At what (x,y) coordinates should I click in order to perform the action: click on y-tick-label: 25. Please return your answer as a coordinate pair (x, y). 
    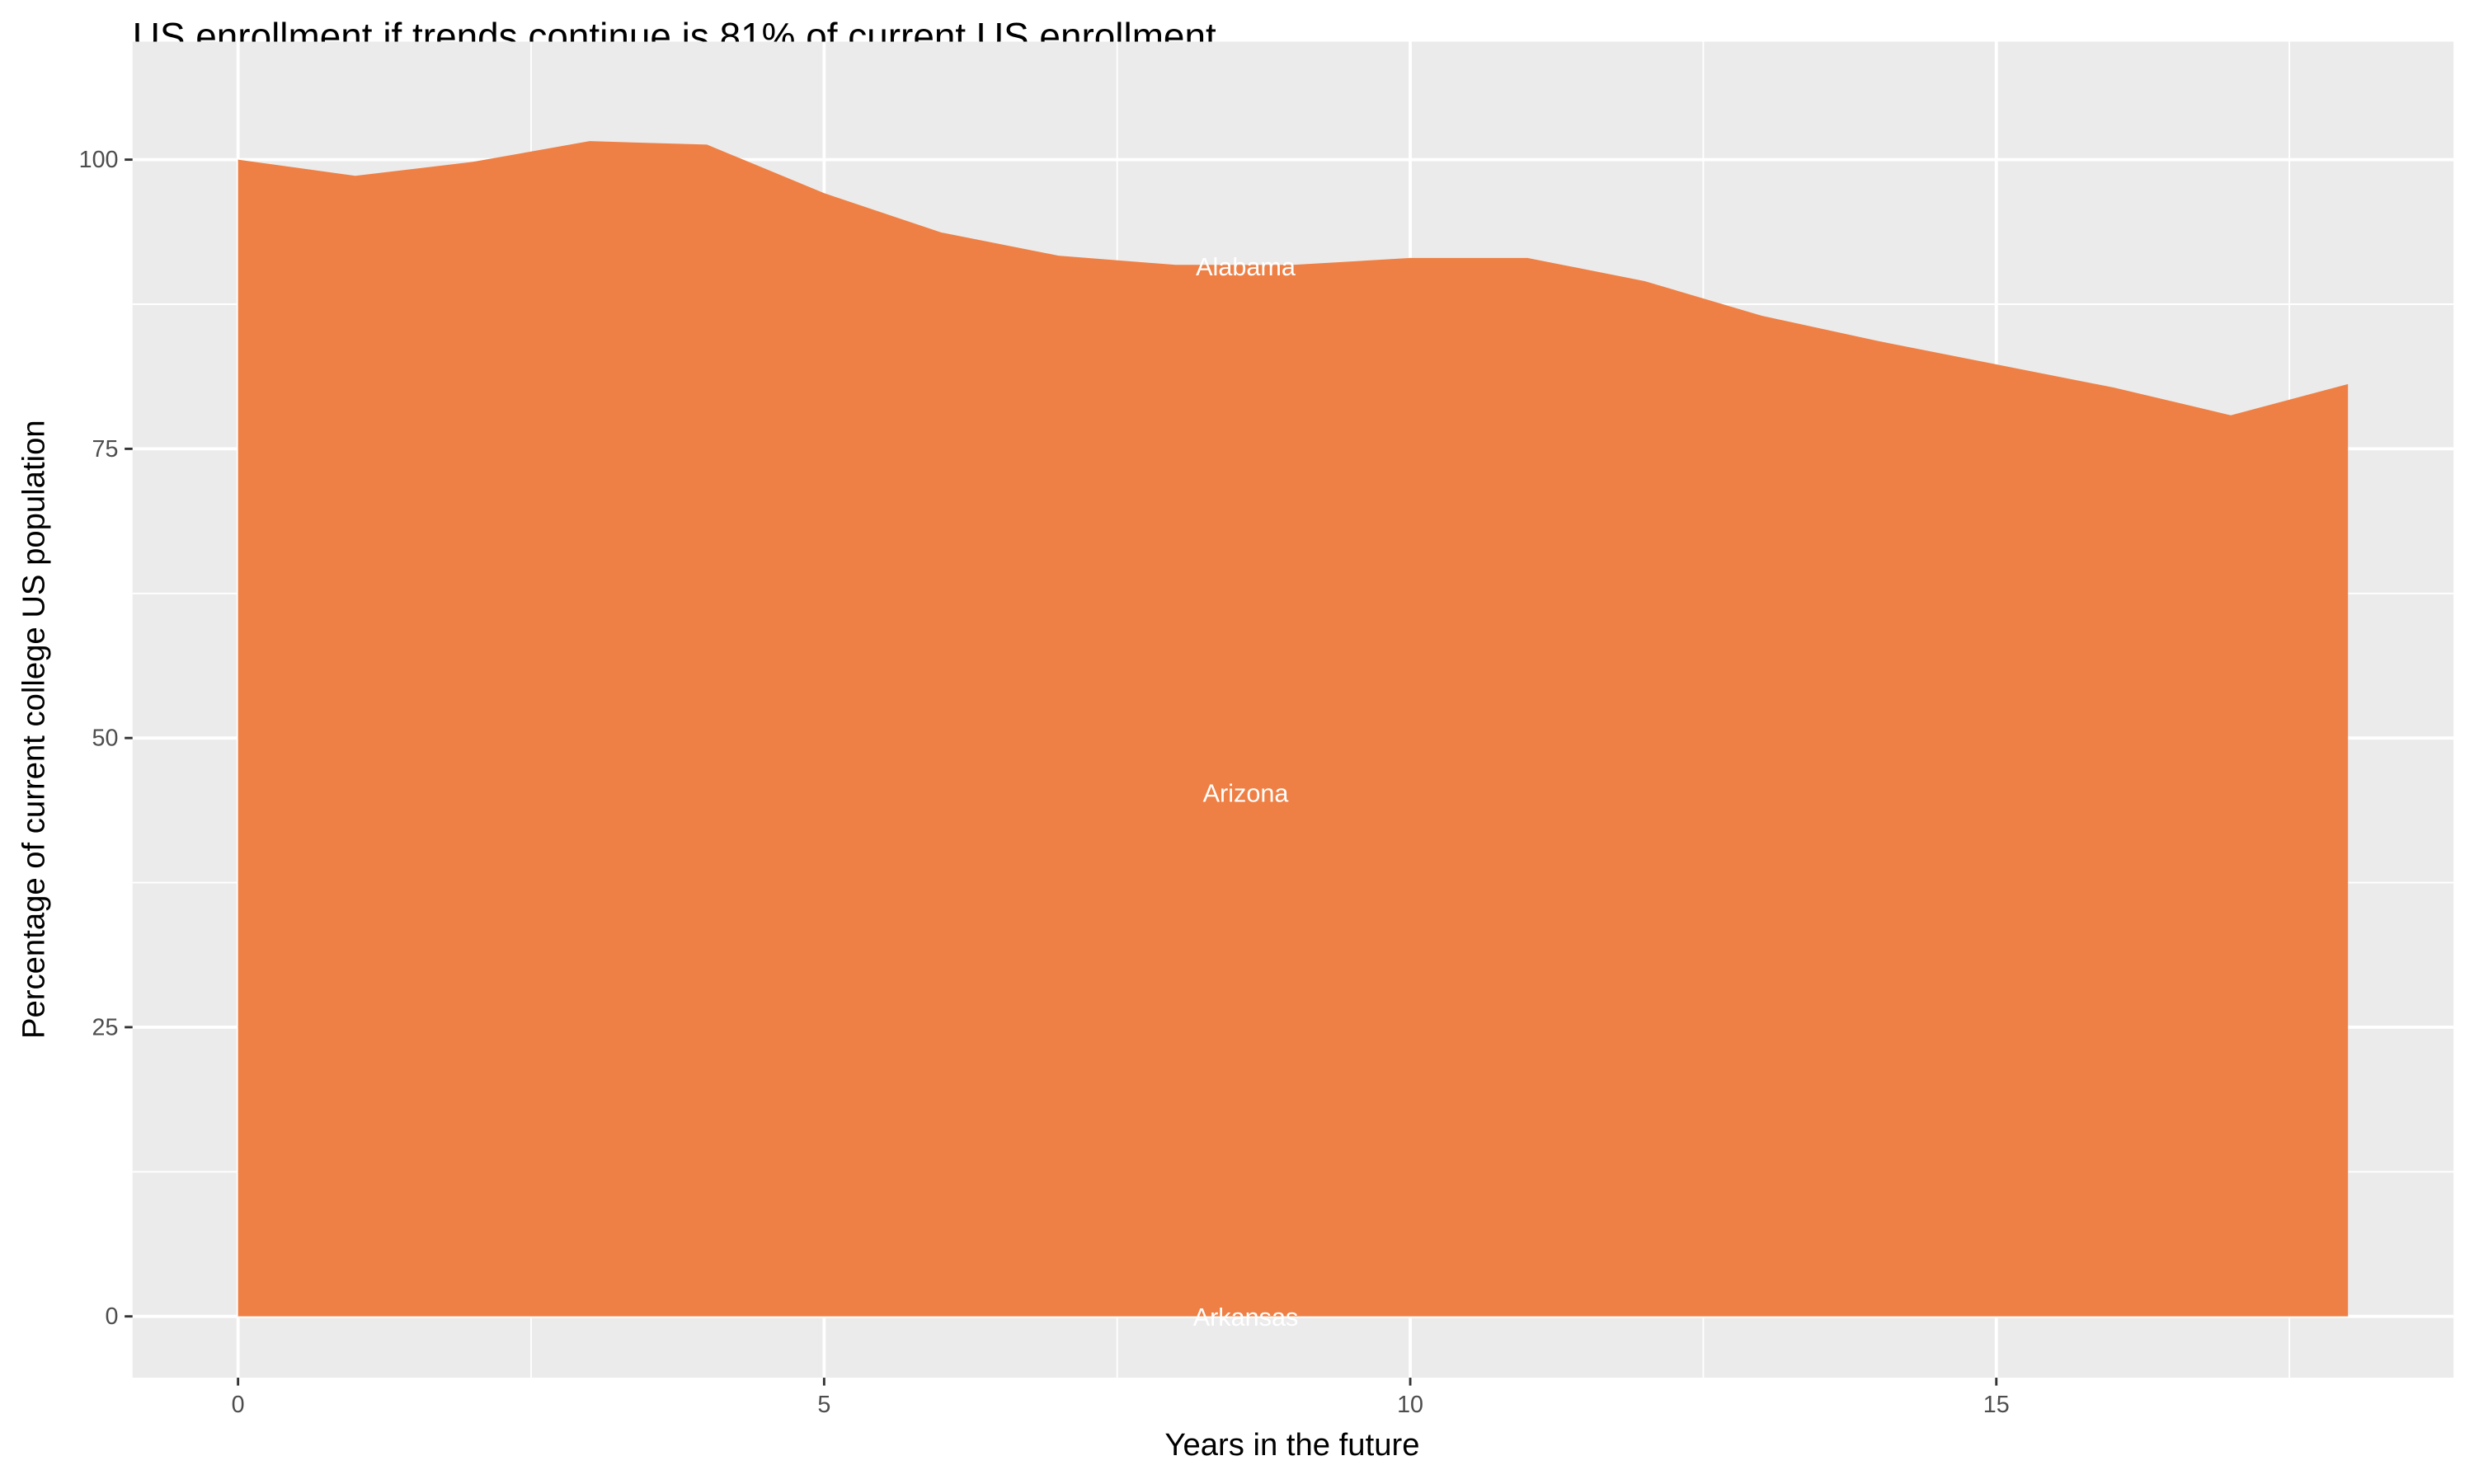
    Looking at the image, I should click on (105, 1027).